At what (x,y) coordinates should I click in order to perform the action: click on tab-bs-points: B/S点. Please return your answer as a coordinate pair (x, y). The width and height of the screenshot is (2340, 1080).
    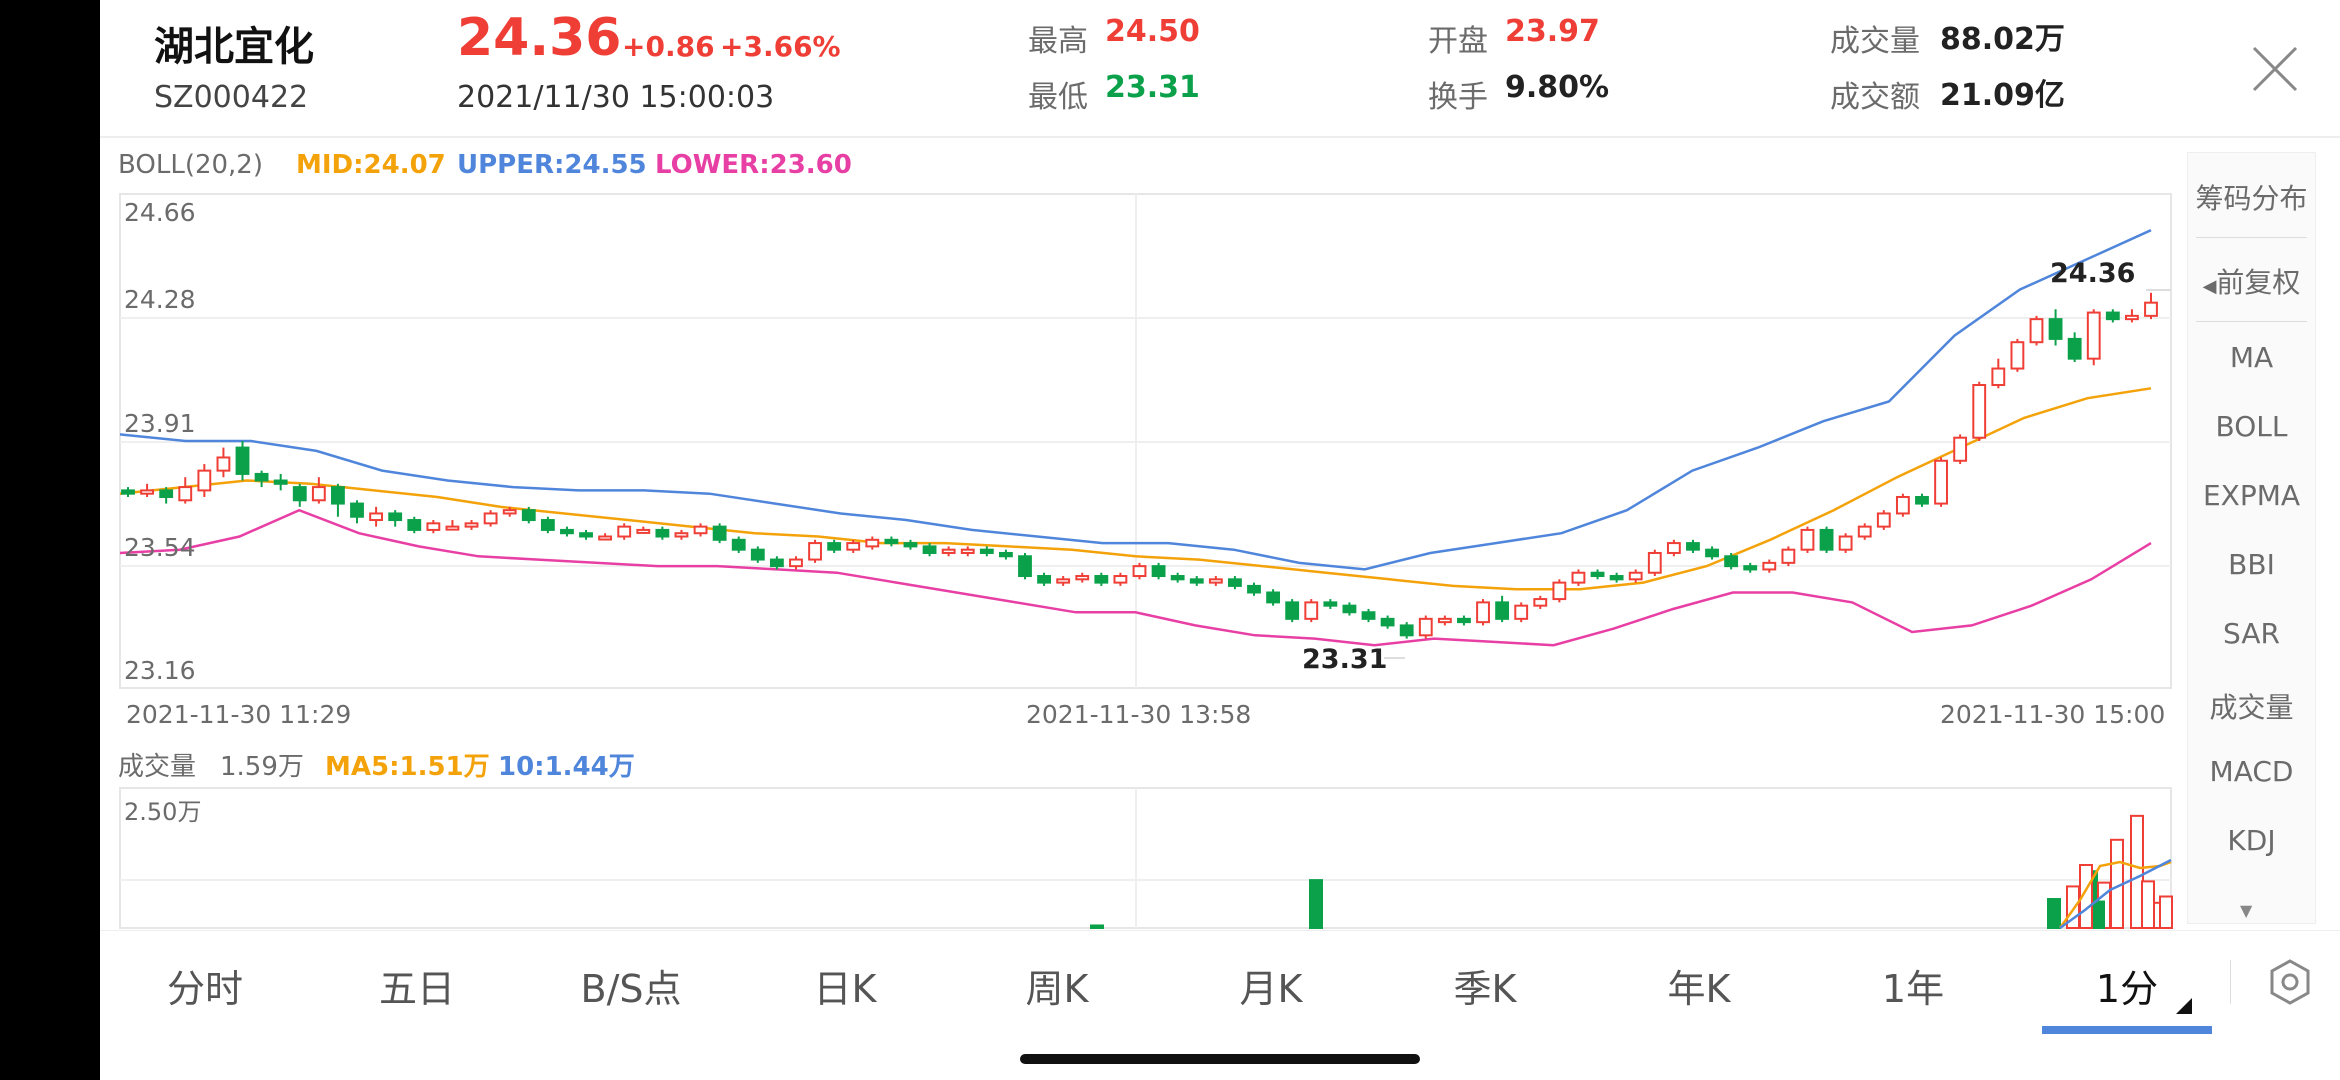
    Looking at the image, I should click on (631, 989).